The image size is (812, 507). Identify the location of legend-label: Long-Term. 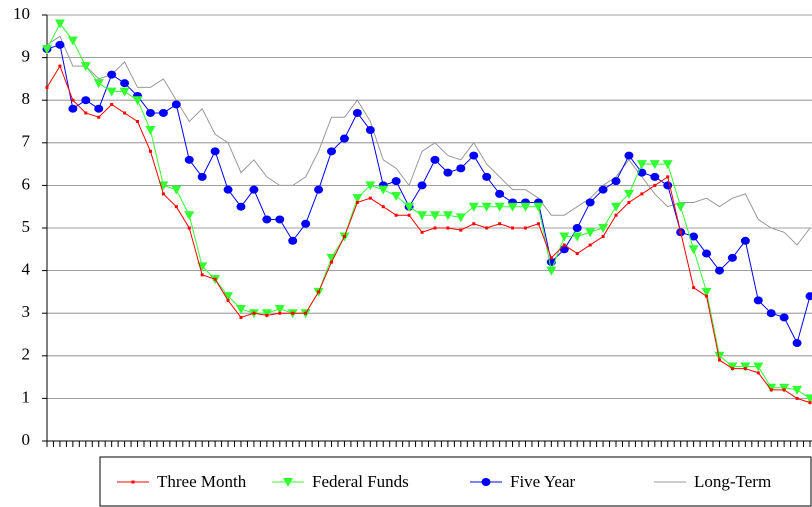
(732, 481).